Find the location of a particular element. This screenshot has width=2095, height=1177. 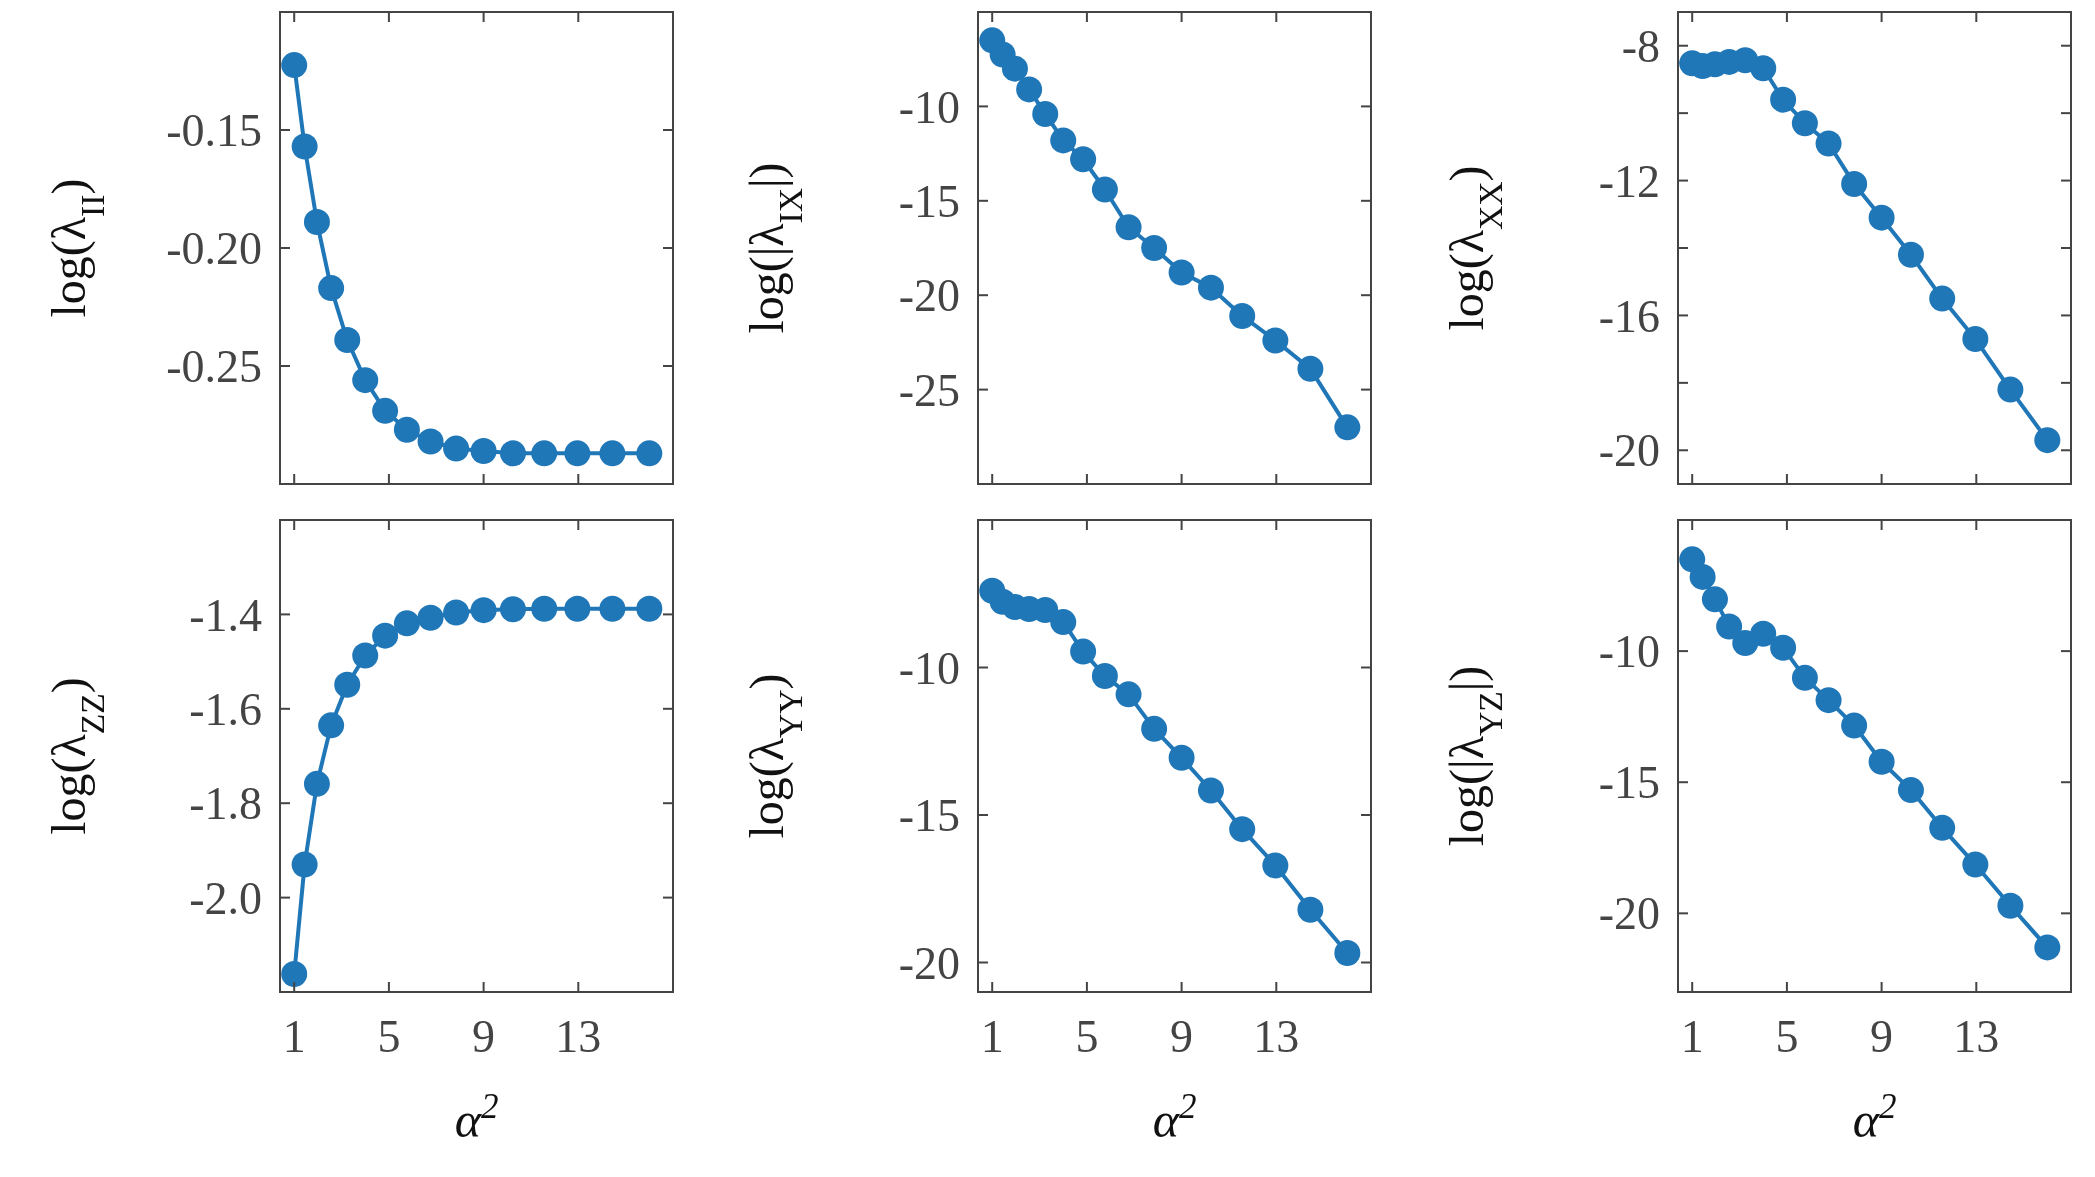

x-tick-label: 5 is located at coordinates (1087, 1036).